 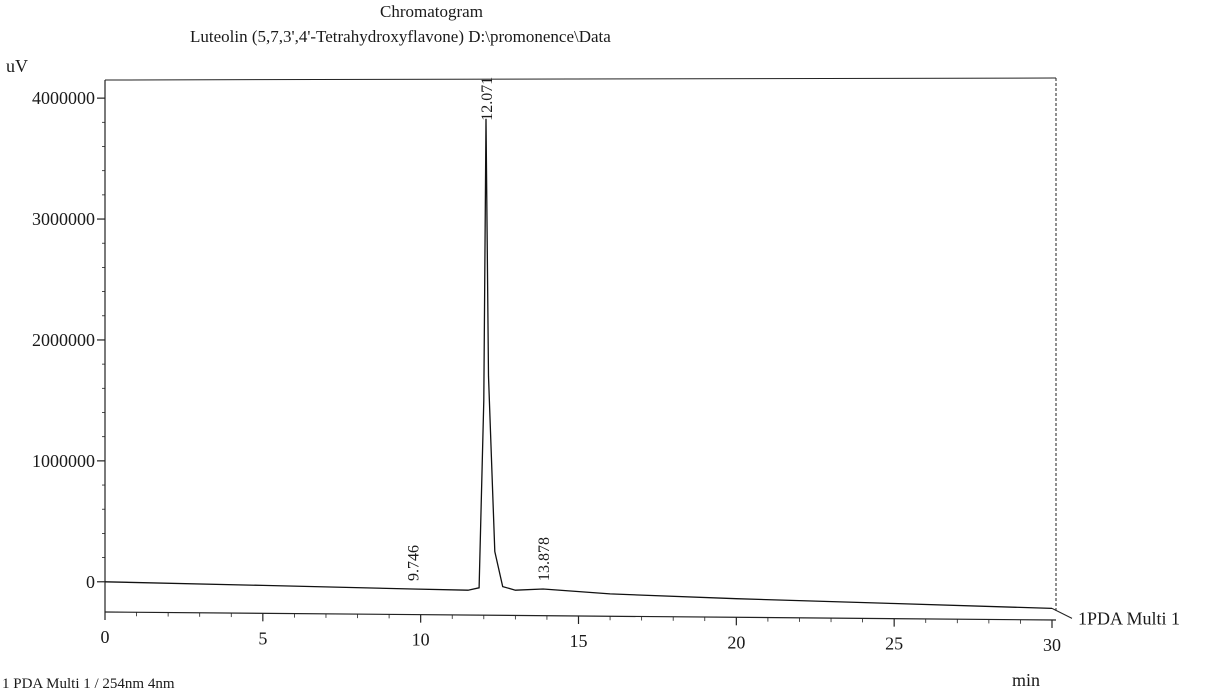 What do you see at coordinates (479, 329) in the screenshot?
I see `label-layer: 9.746 12.071 13.878` at bounding box center [479, 329].